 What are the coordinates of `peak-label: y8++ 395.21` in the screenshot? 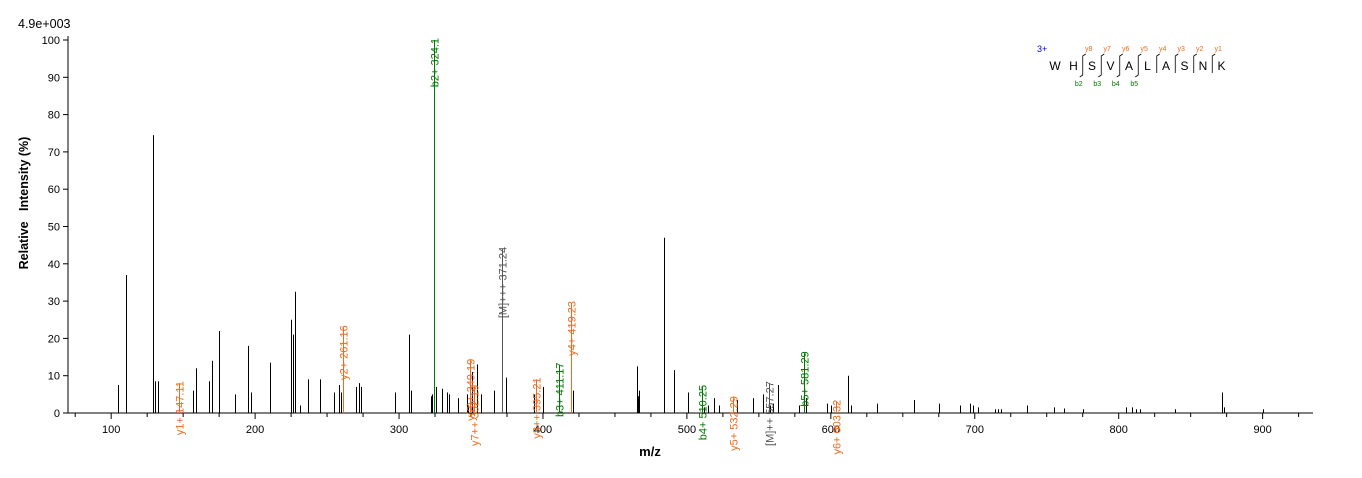 It's located at (538, 407).